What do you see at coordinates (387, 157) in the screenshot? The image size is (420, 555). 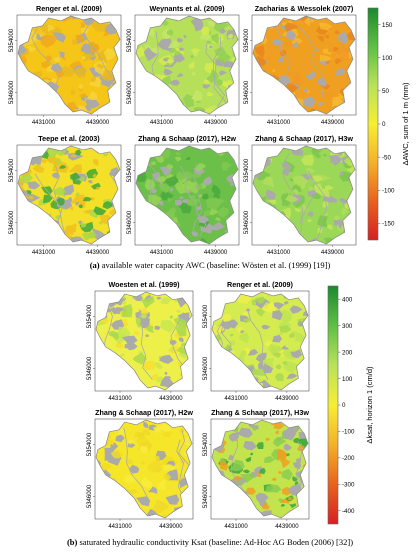 I see `colorbar-tick-label: -50` at bounding box center [387, 157].